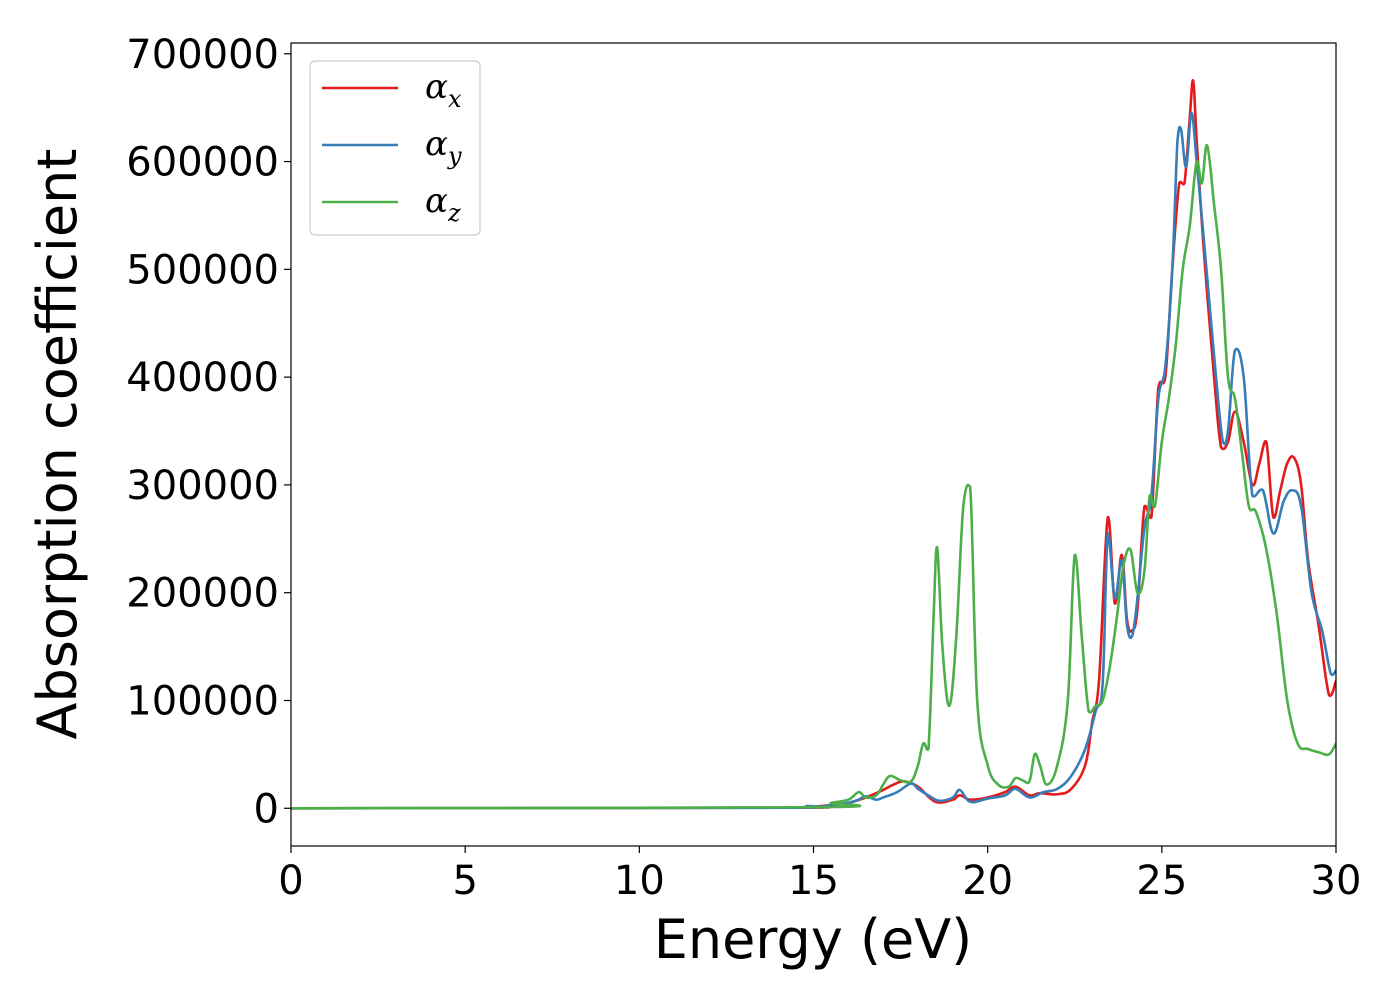 This screenshot has height=1000, width=1400. I want to click on x-tick-label: 25, so click(1161, 881).